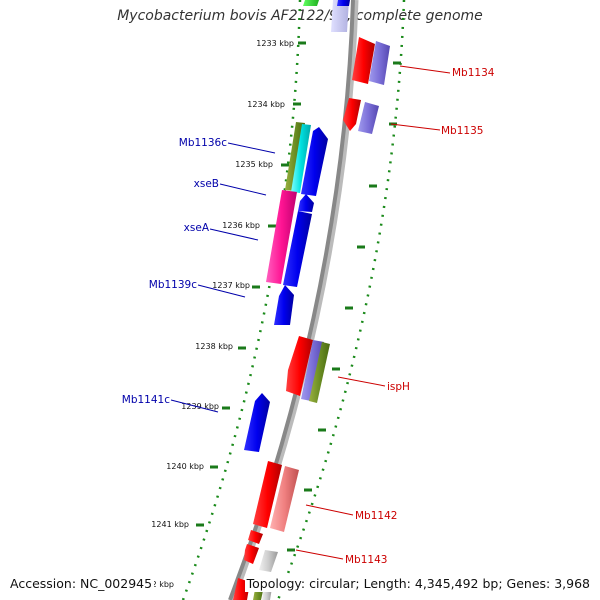 The width and height of the screenshot is (600, 600). I want to click on kbp-label: 1239 kbp, so click(200, 406).